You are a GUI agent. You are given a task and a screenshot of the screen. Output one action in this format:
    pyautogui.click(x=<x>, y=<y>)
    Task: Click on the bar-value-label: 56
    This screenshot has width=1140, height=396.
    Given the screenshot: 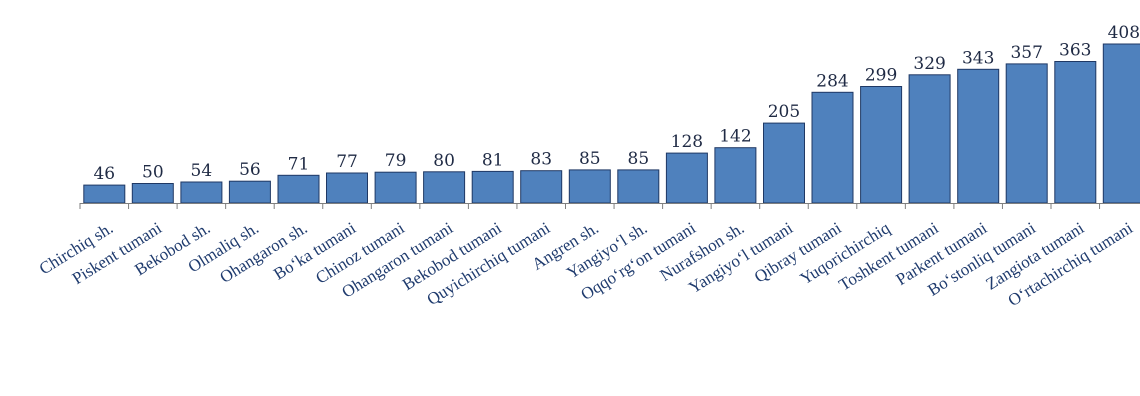 What is the action you would take?
    pyautogui.click(x=250, y=170)
    